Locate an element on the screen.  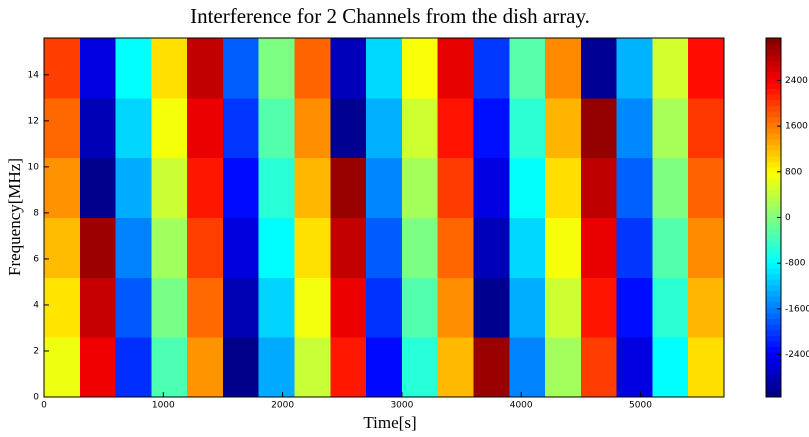
x-tick-label: 4000 is located at coordinates (521, 406).